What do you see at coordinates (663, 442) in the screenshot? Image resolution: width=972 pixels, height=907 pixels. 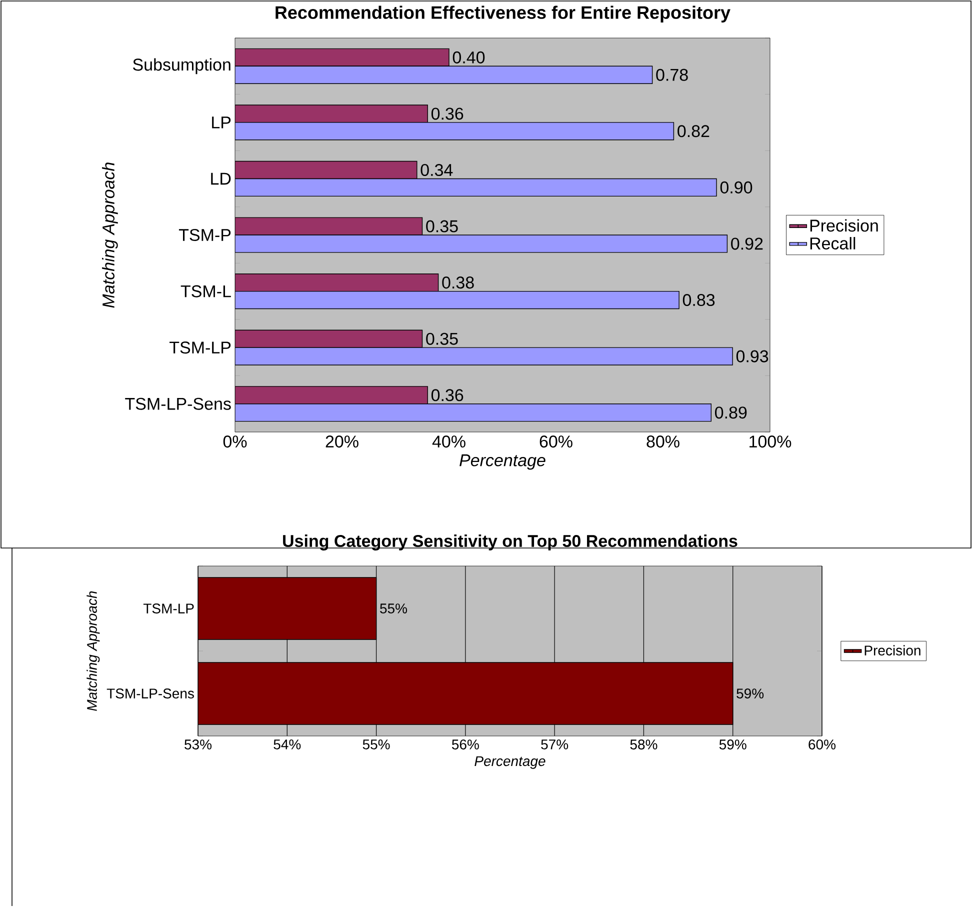 I see `x-tick-label: 80%` at bounding box center [663, 442].